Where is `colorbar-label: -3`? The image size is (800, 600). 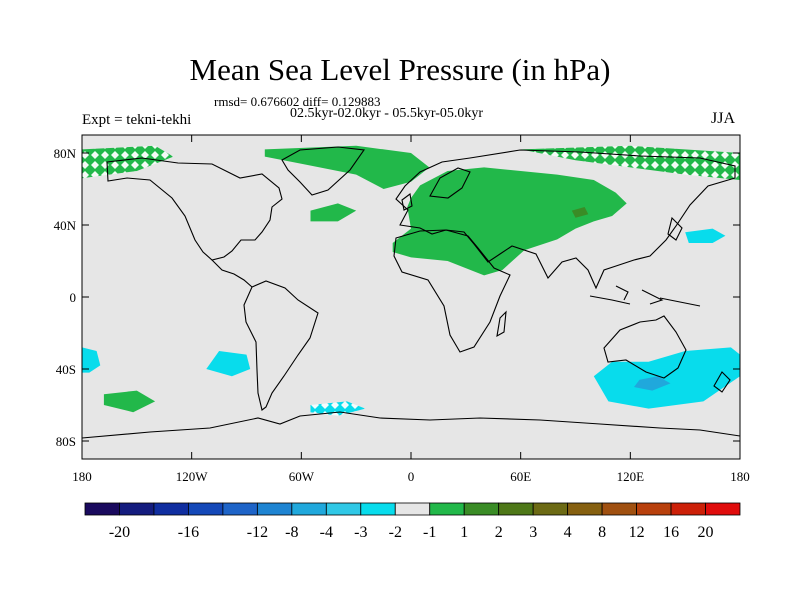 colorbar-label: -3 is located at coordinates (360, 532).